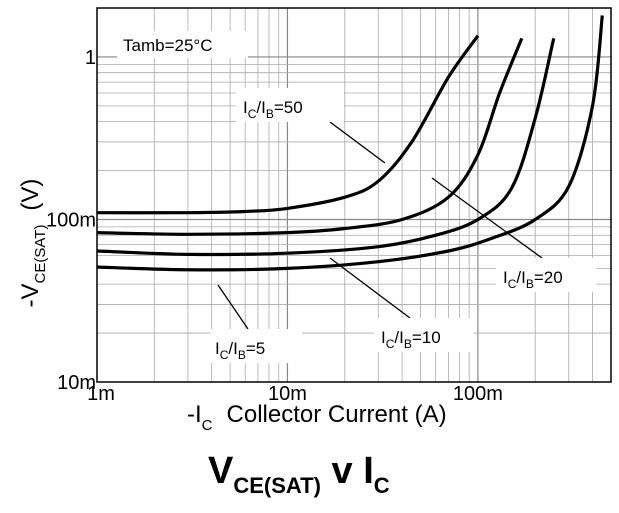 The height and width of the screenshot is (513, 619). What do you see at coordinates (533, 279) in the screenshot?
I see `series-label: IC/IB=20` at bounding box center [533, 279].